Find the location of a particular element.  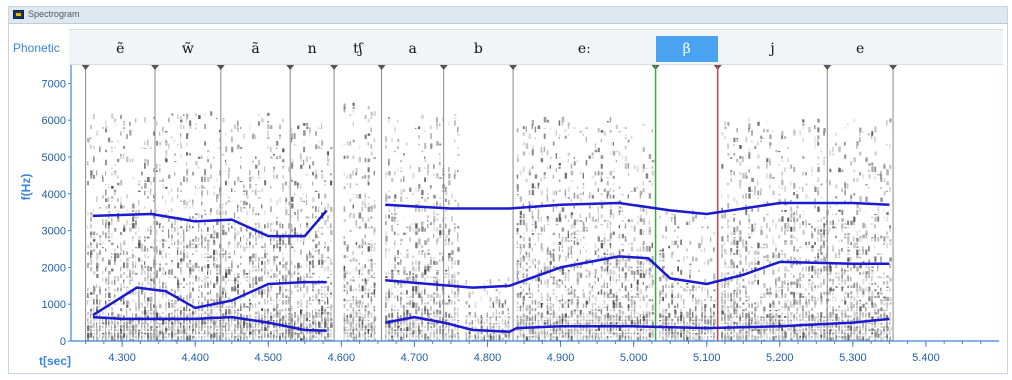

phonetic-segment: b is located at coordinates (478, 49).